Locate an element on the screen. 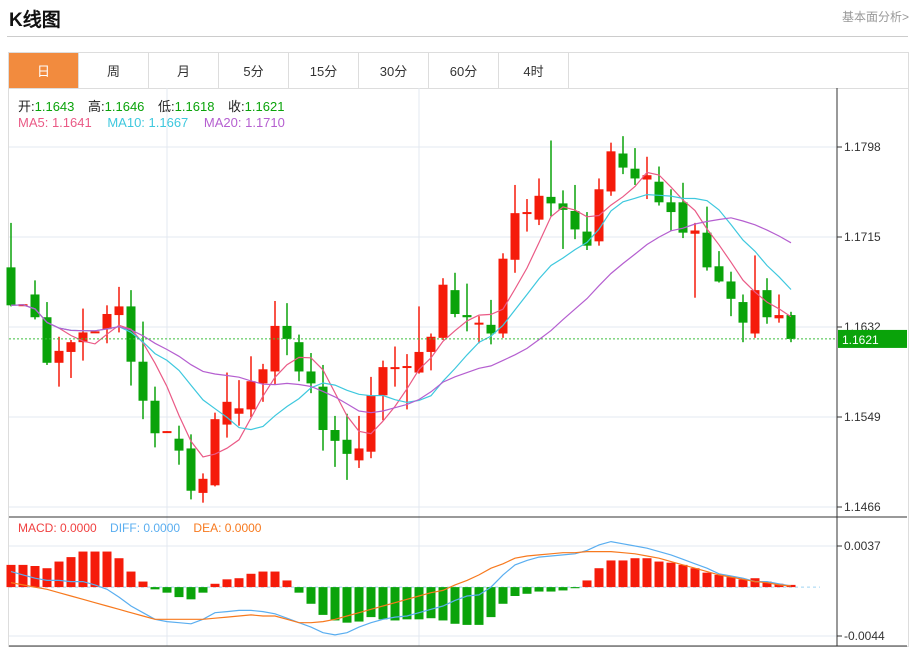  tab-month: 月 is located at coordinates (184, 70).